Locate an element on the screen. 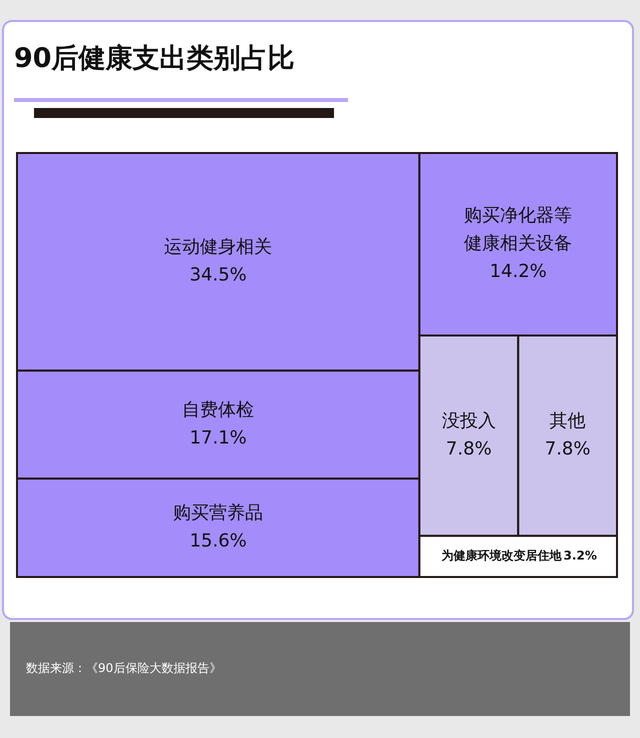 The image size is (640, 738). category-label: 购买净化器等健康相关设备 is located at coordinates (518, 229).